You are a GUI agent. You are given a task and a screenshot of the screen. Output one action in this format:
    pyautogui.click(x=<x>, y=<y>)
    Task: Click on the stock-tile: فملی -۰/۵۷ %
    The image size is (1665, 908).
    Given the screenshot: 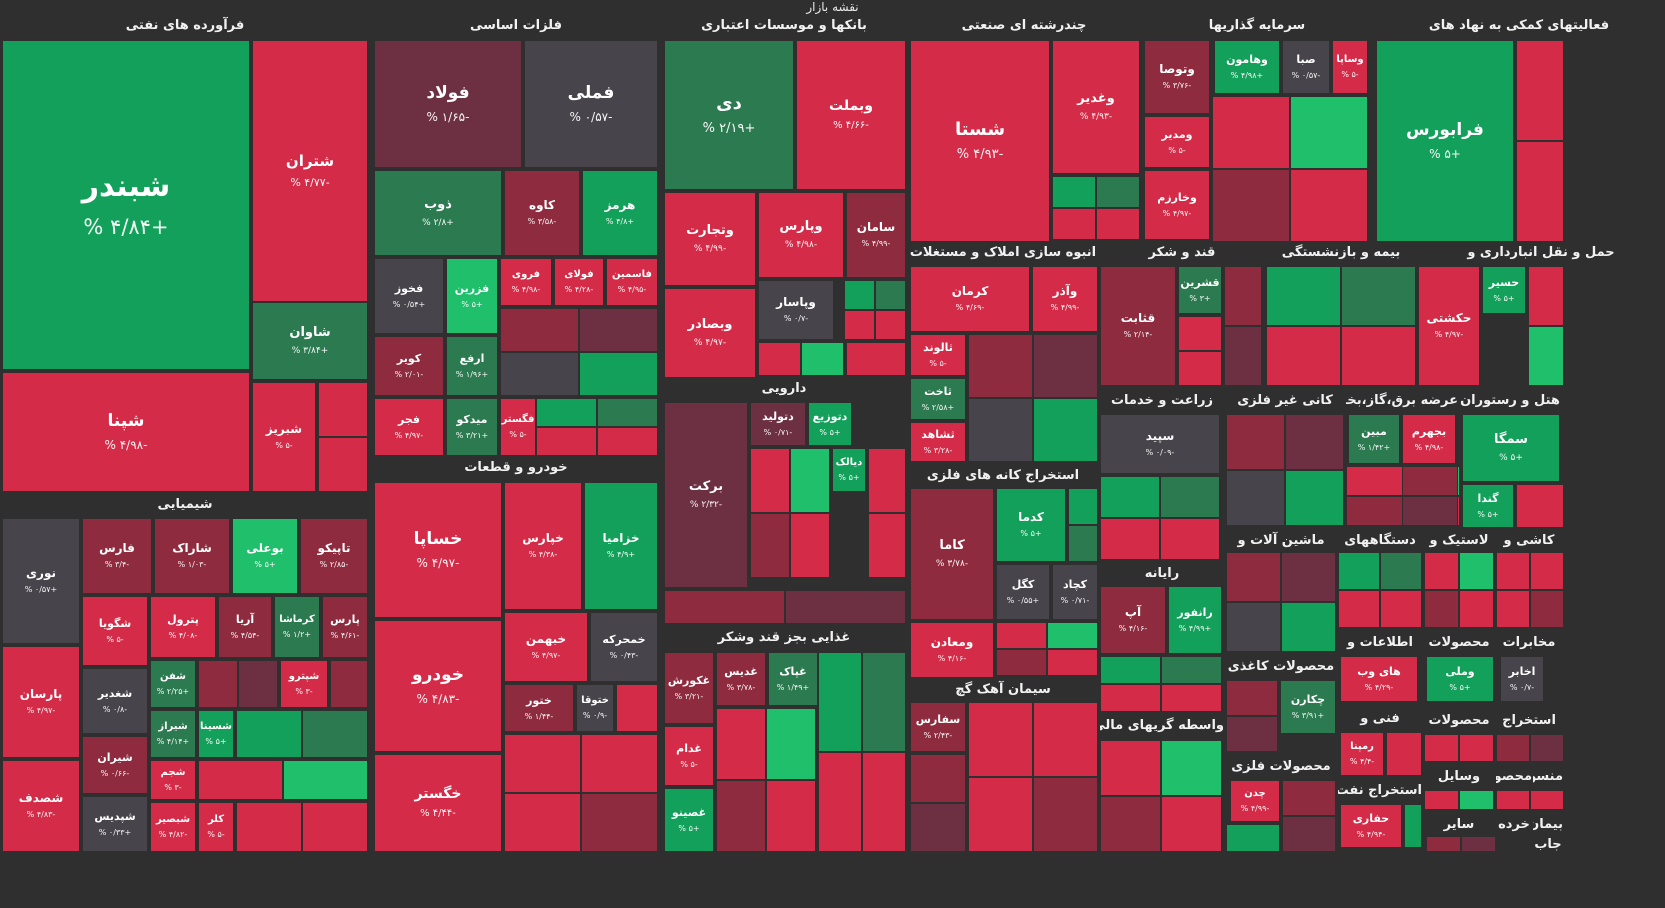 What is the action you would take?
    pyautogui.click(x=591, y=104)
    